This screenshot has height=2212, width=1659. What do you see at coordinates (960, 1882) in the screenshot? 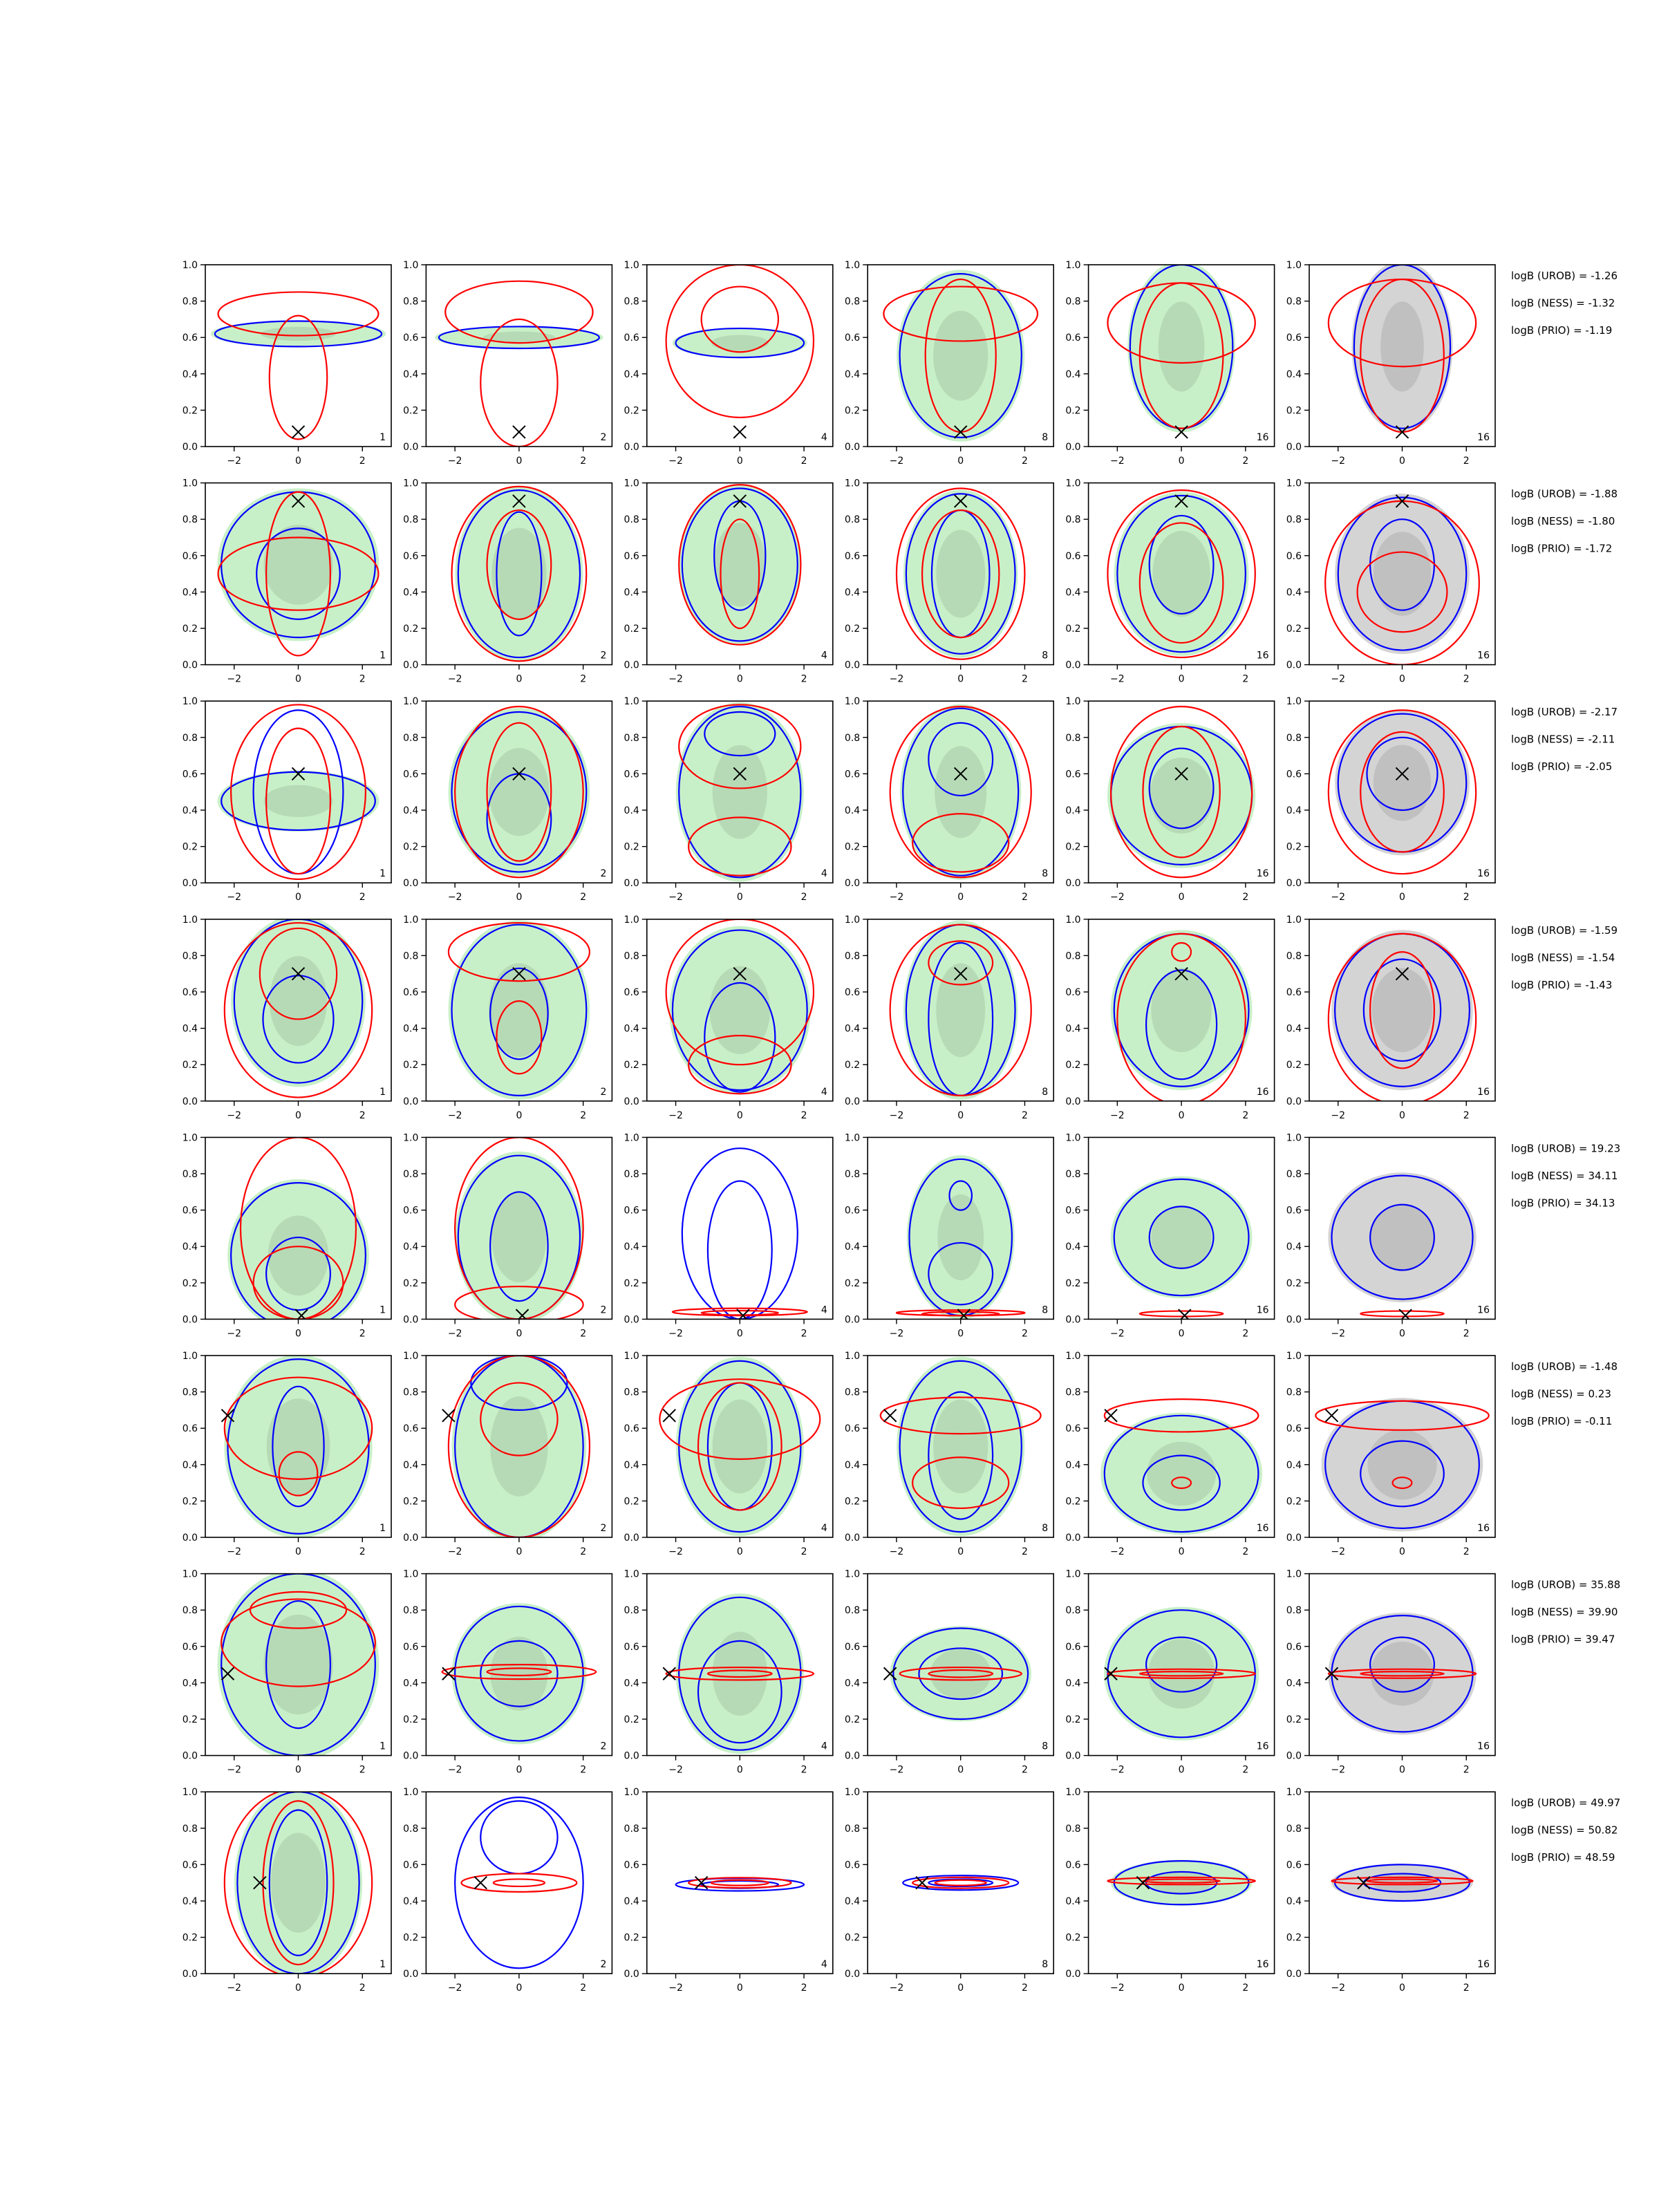
I see `subplot-frame` at bounding box center [960, 1882].